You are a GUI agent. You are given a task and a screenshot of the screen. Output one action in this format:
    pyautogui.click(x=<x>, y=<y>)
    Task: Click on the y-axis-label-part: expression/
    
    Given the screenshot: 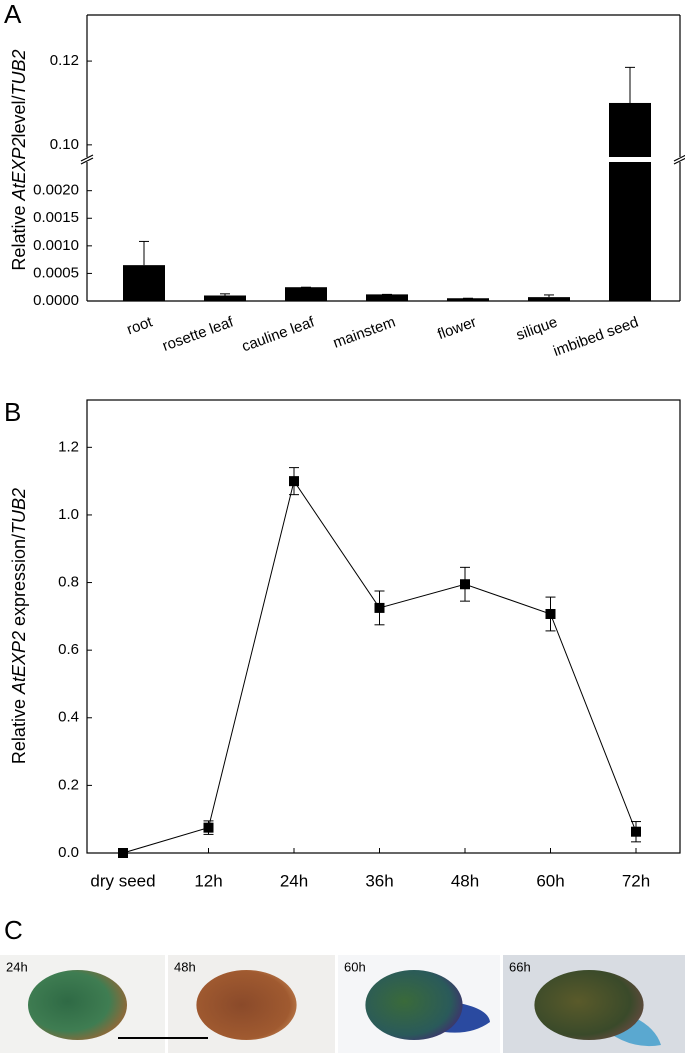 What is the action you would take?
    pyautogui.click(x=19, y=582)
    